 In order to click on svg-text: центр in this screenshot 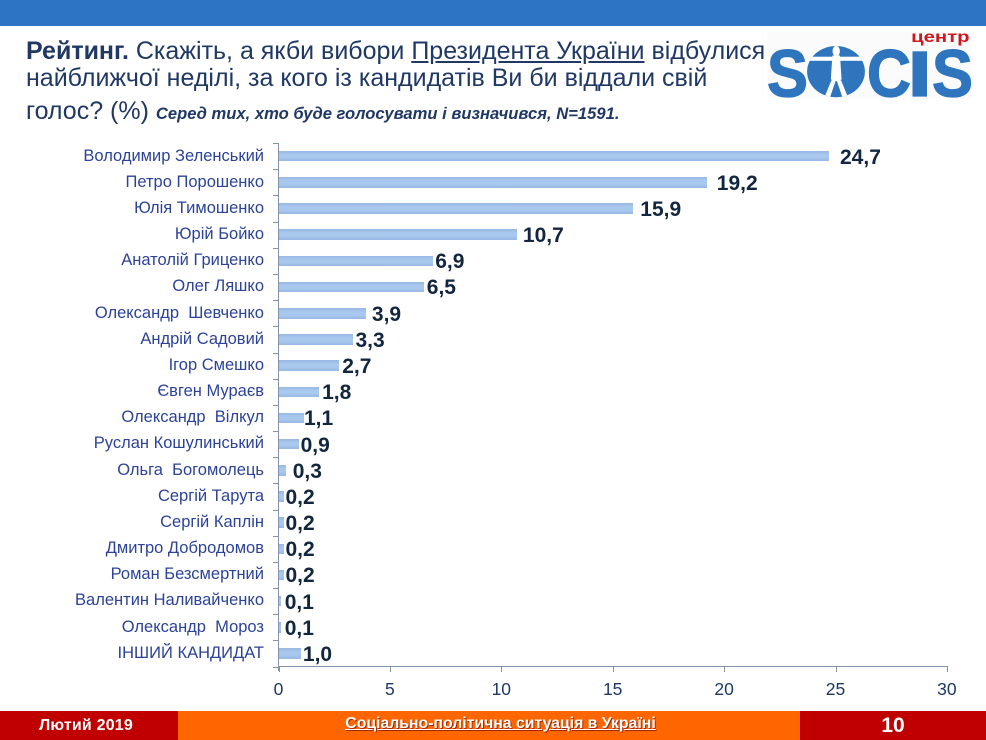, I will do `click(940, 39)`.